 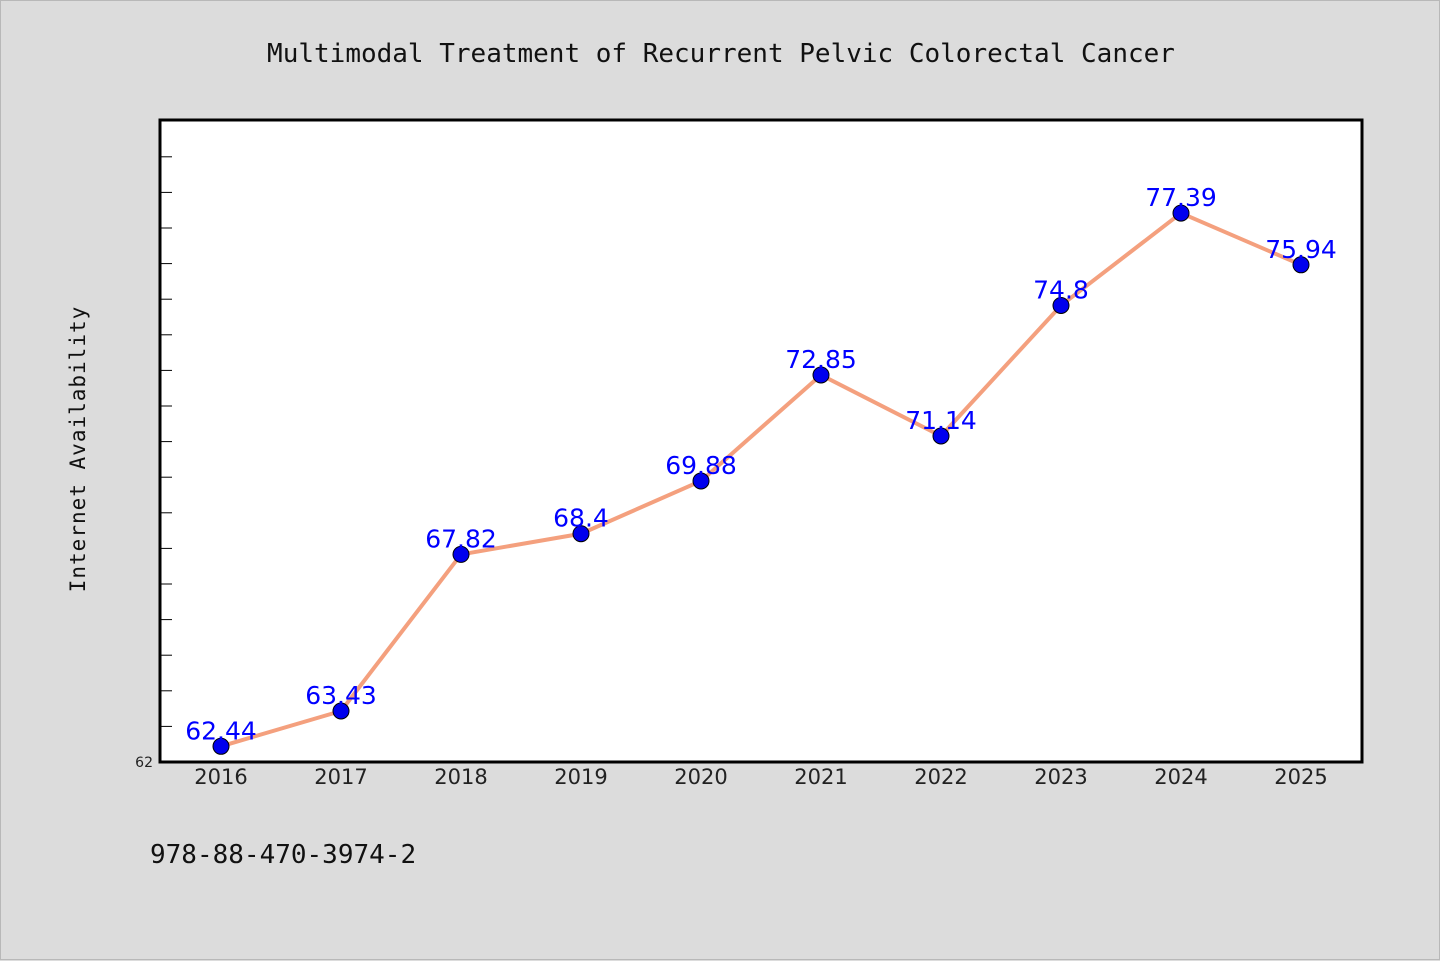 What do you see at coordinates (461, 538) in the screenshot?
I see `data-label: 67.82` at bounding box center [461, 538].